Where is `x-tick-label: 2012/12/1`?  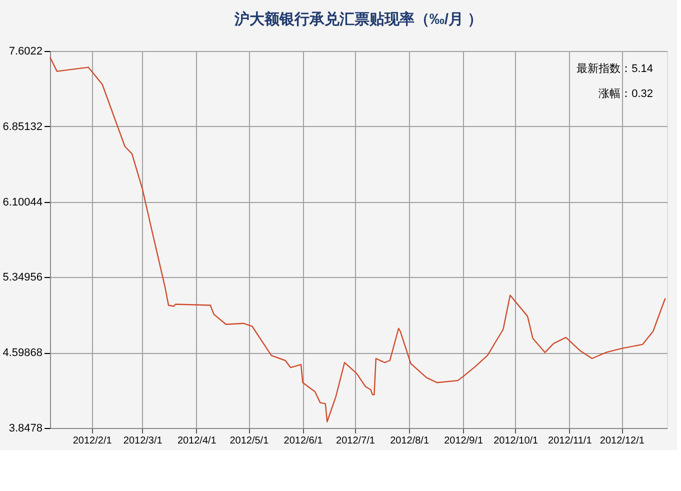
x-tick-label: 2012/12/1 is located at coordinates (622, 441).